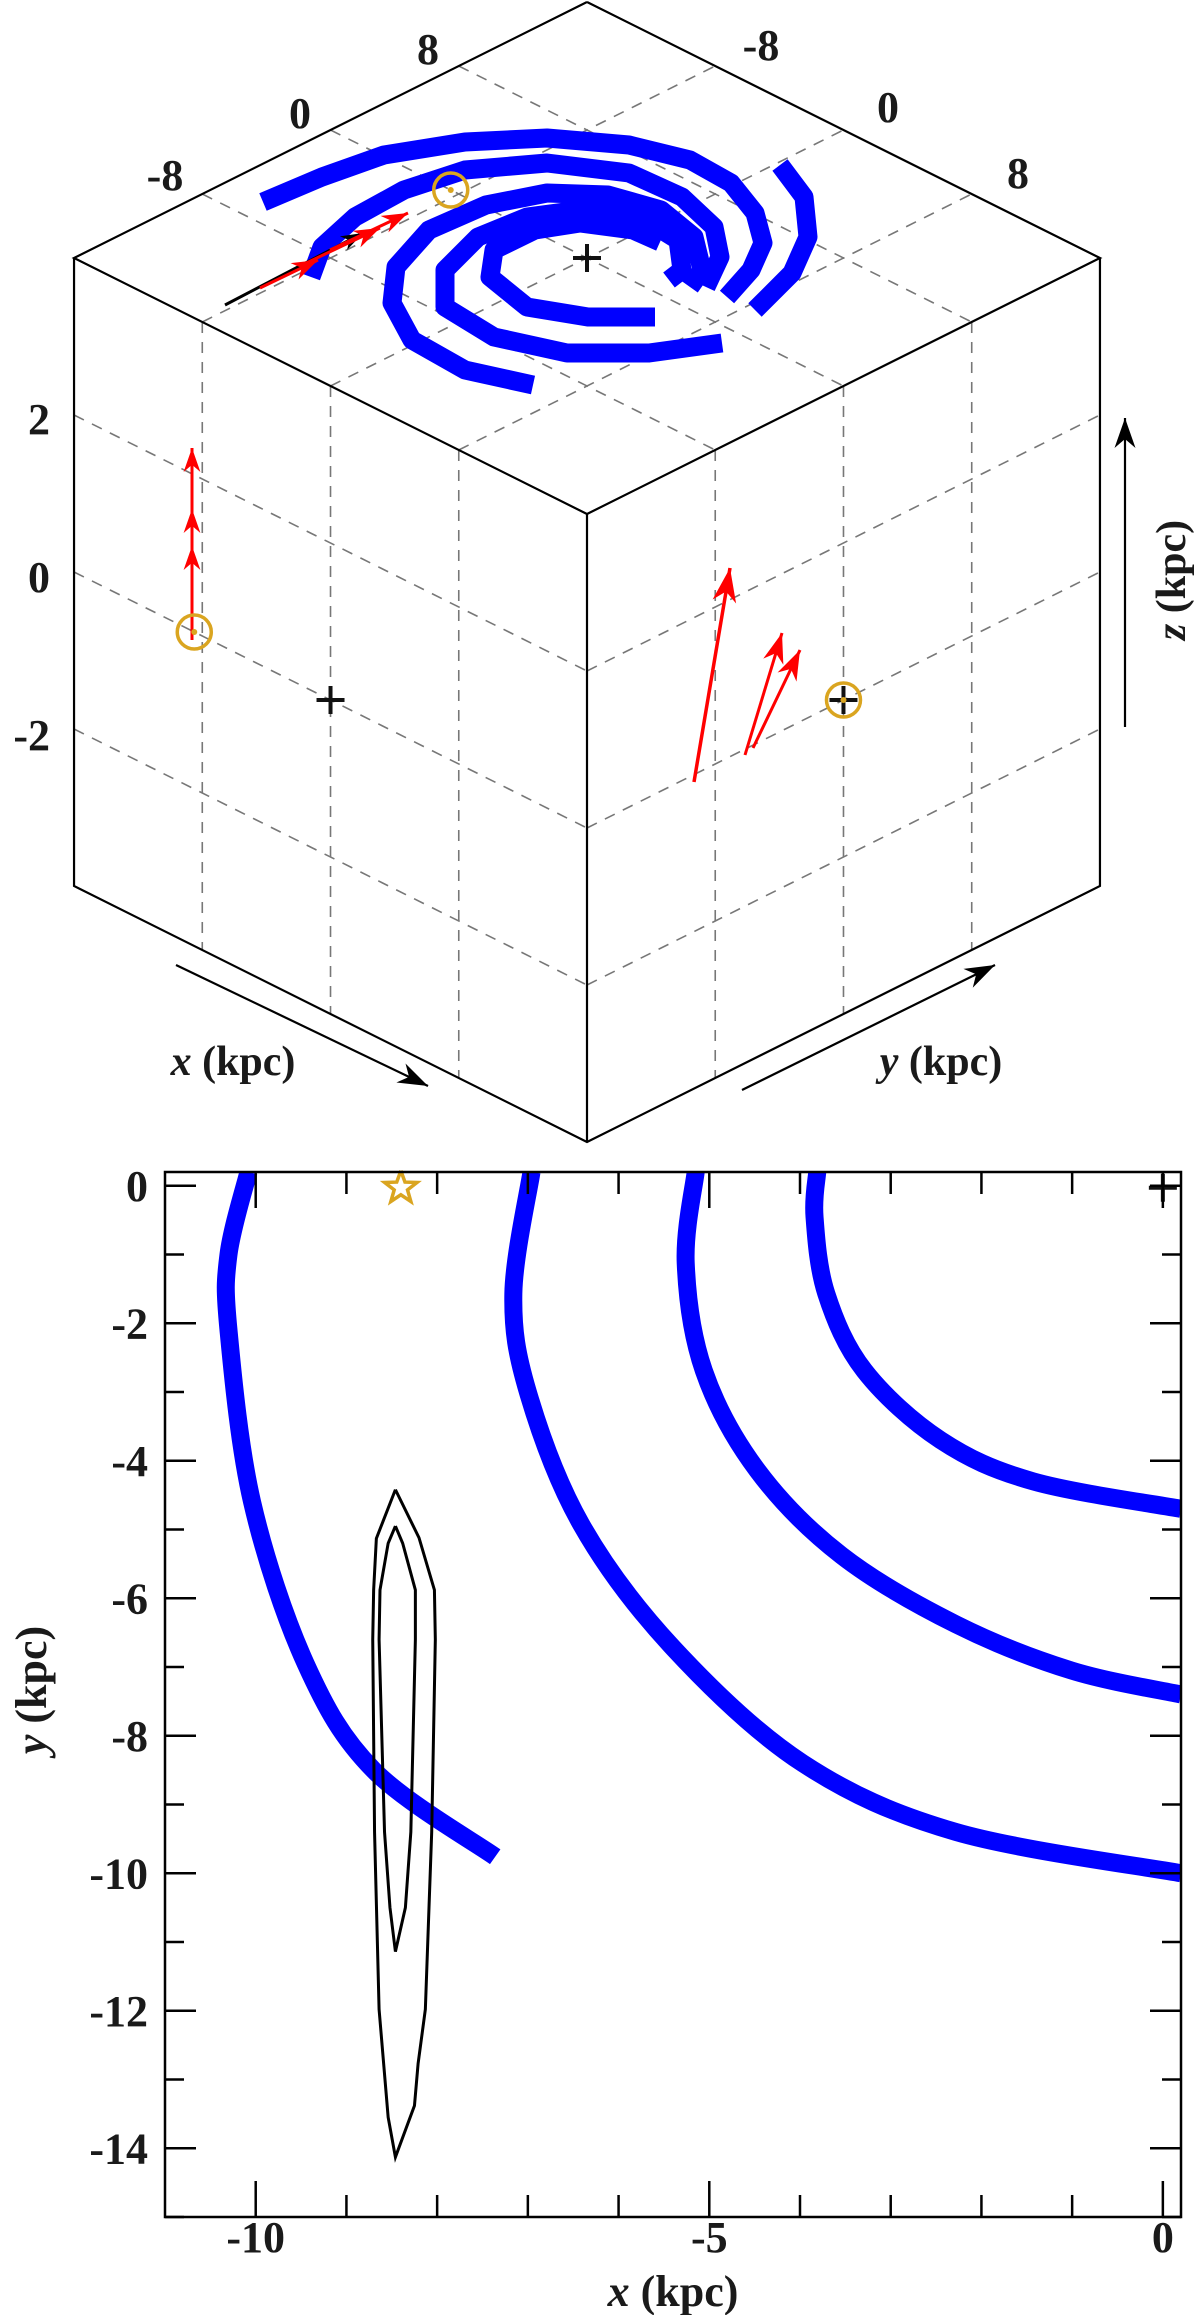 This screenshot has width=1200, height=2315. I want to click on sun-star-icon, so click(400, 1188).